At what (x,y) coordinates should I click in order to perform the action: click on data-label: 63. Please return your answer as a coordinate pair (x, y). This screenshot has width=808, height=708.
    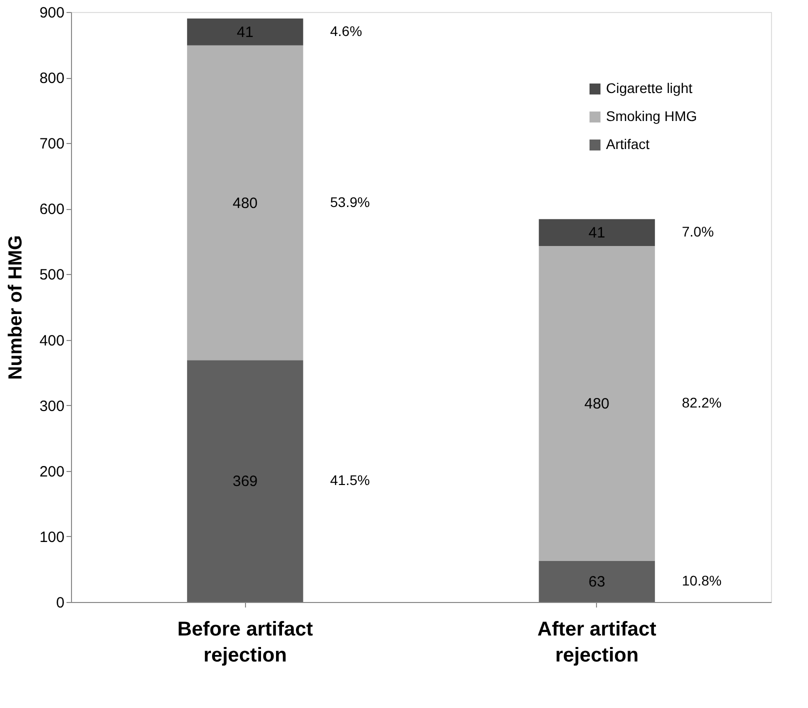
    Looking at the image, I should click on (597, 581).